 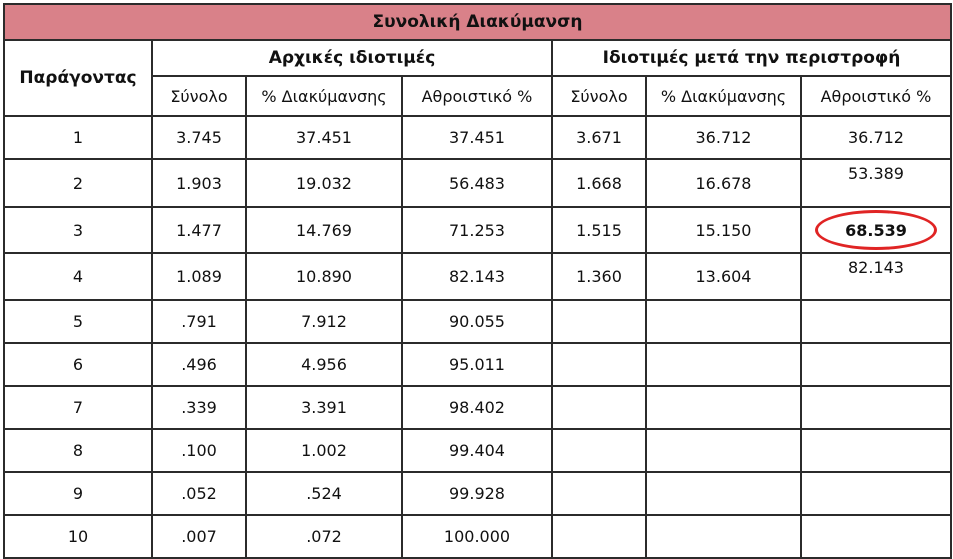 I want to click on table-cell: 1.668, so click(x=599, y=183).